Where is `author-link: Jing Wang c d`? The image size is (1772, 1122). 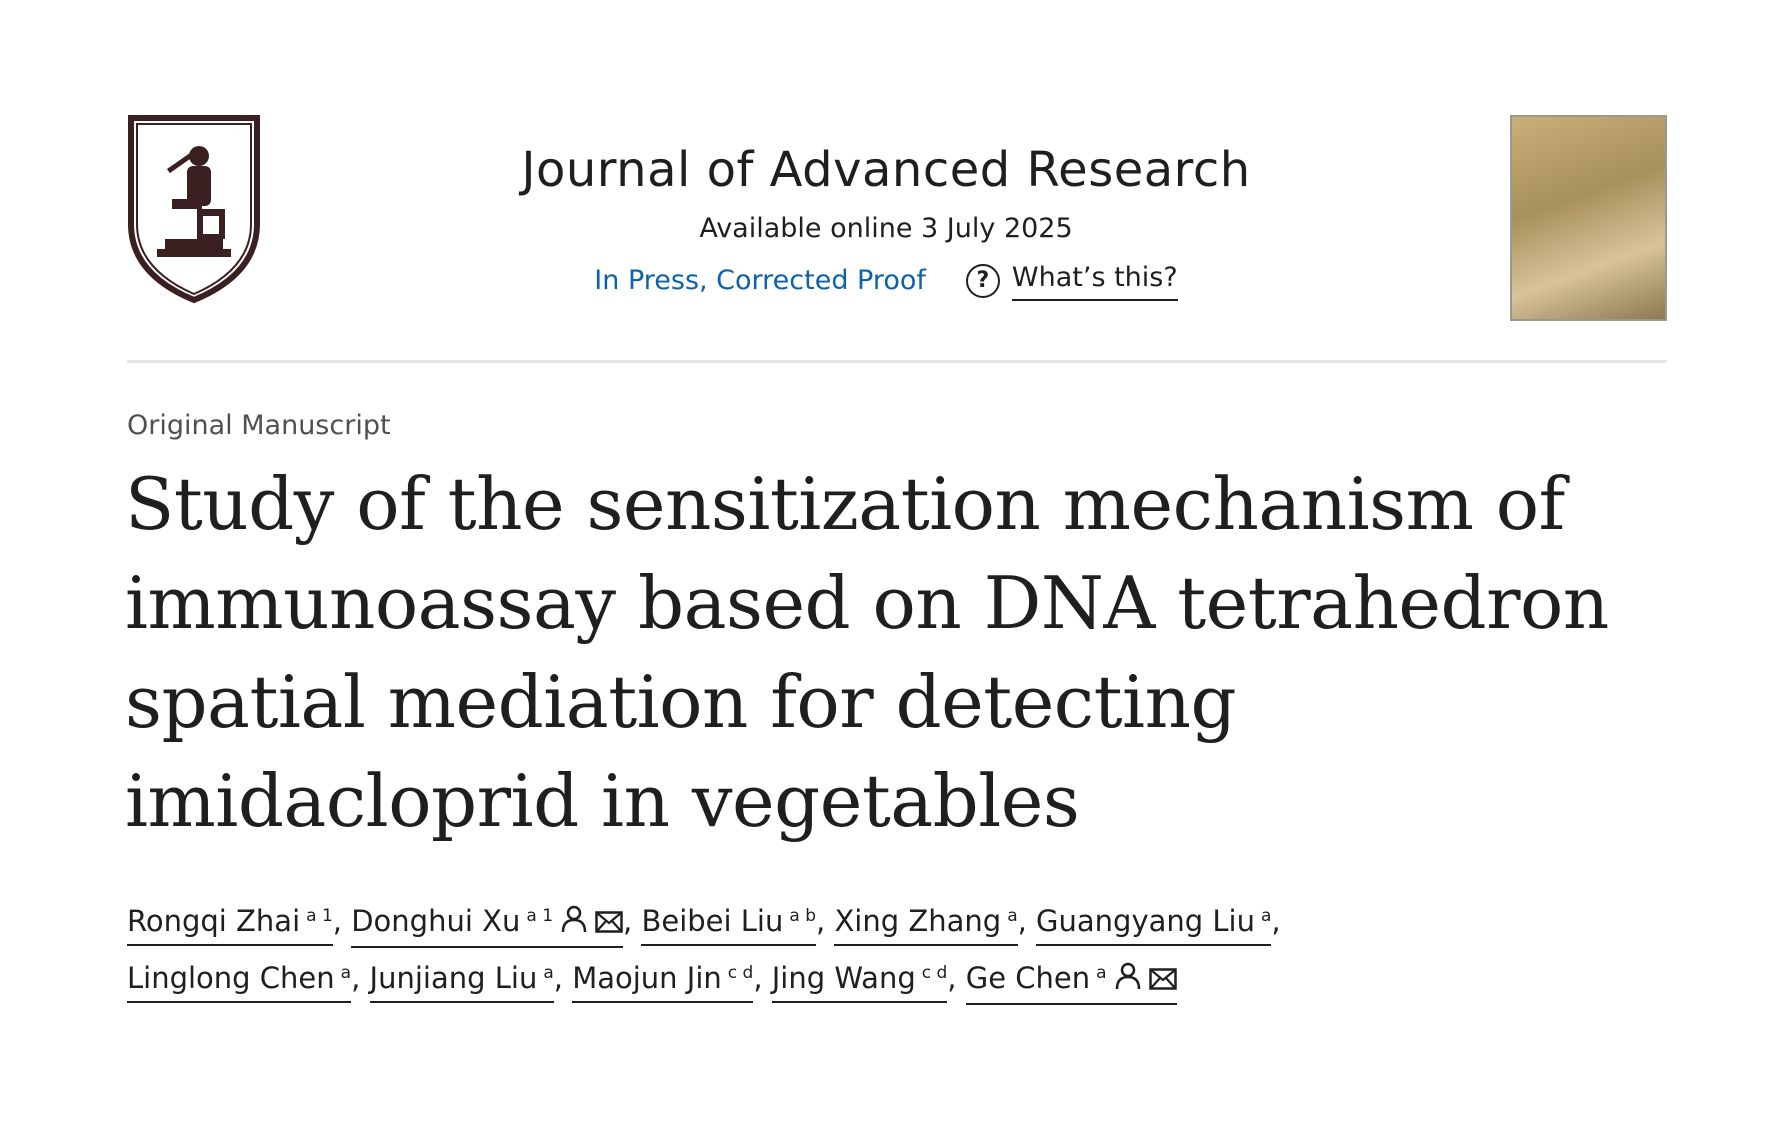
author-link: Jing Wang c d is located at coordinates (859, 978).